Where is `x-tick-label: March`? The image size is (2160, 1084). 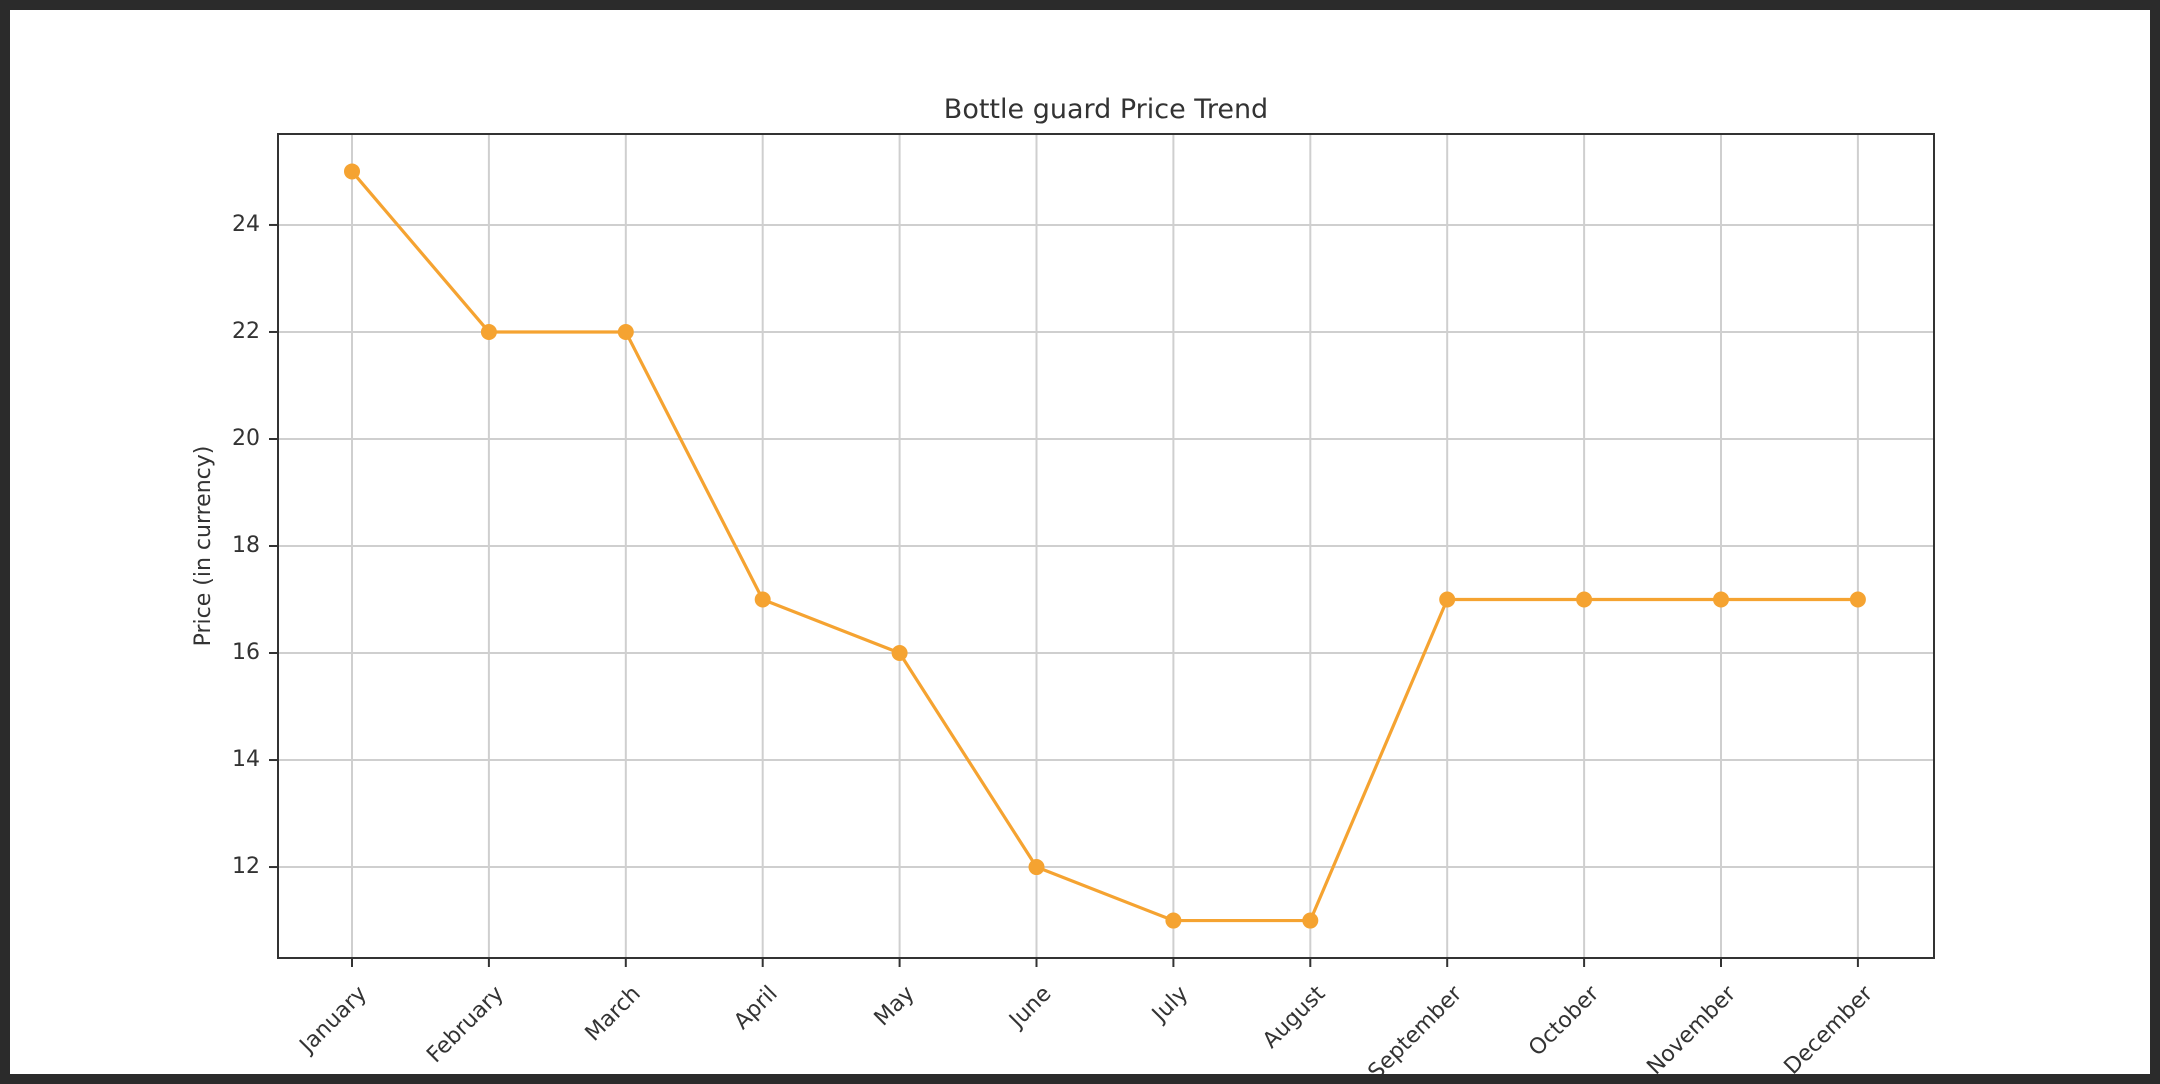 x-tick-label: March is located at coordinates (613, 1013).